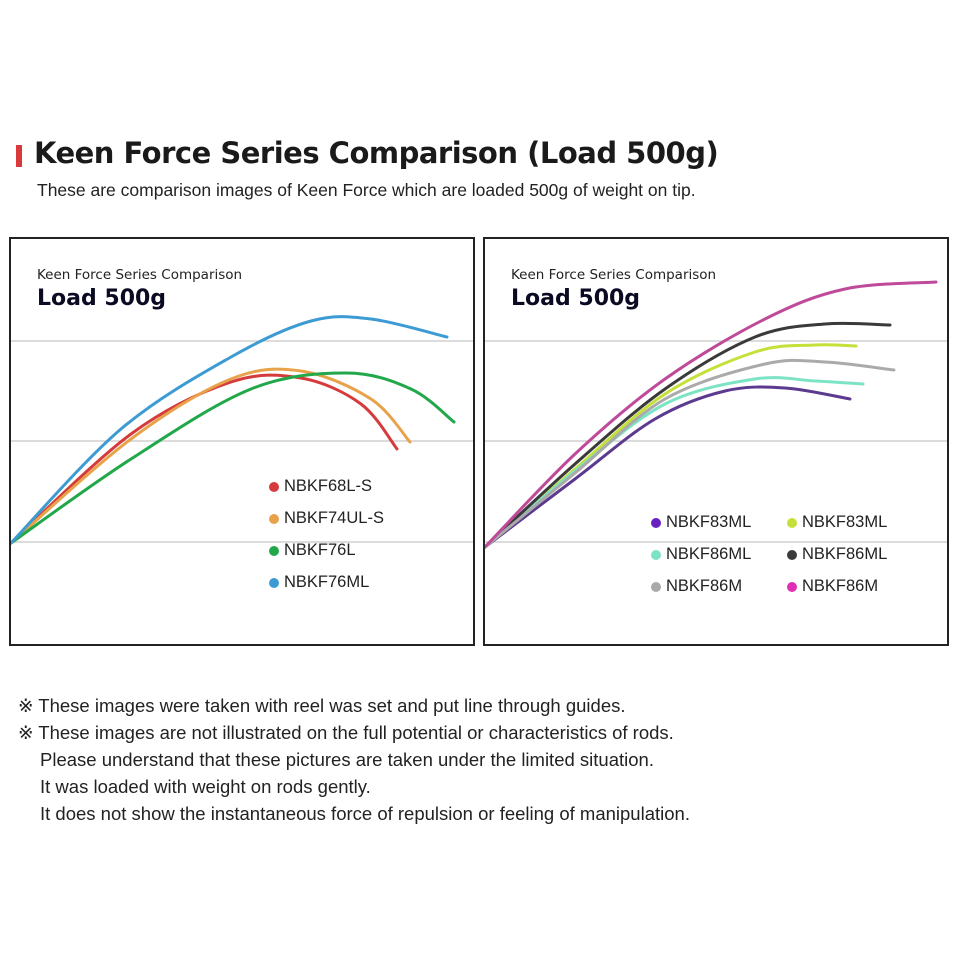 The height and width of the screenshot is (960, 960). I want to click on legend-item: NBKF76L, so click(312, 550).